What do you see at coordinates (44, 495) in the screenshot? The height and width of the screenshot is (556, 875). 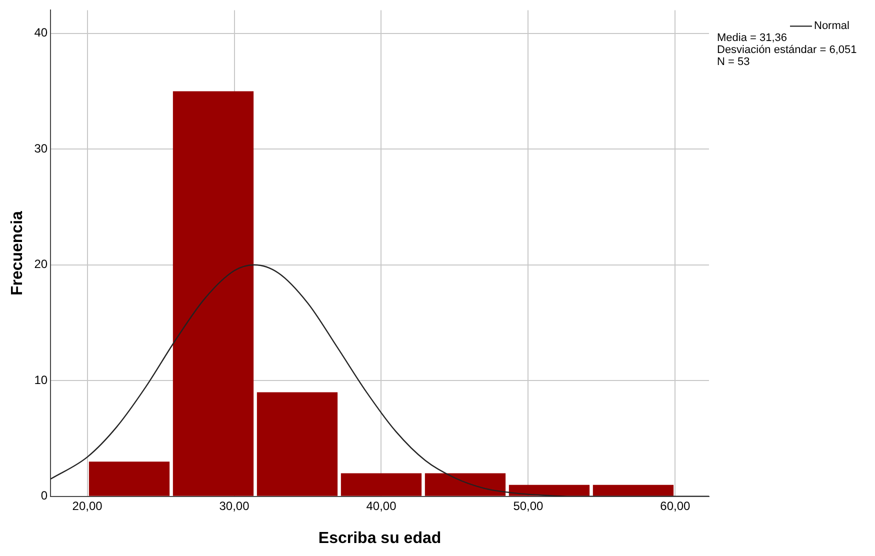 I see `y-tick-label: 0` at bounding box center [44, 495].